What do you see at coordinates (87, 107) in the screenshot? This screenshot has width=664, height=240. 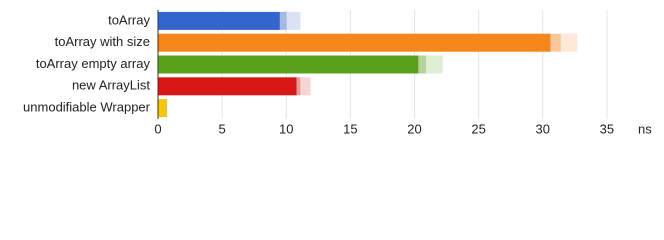 I see `y-tick-label: unmodifiable Wrapper` at bounding box center [87, 107].